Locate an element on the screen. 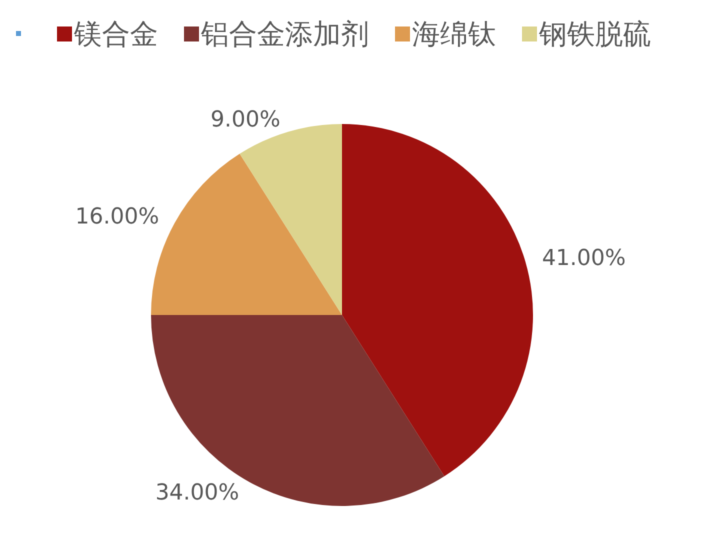  legend-label: 钢铁脱硫 is located at coordinates (594, 34).